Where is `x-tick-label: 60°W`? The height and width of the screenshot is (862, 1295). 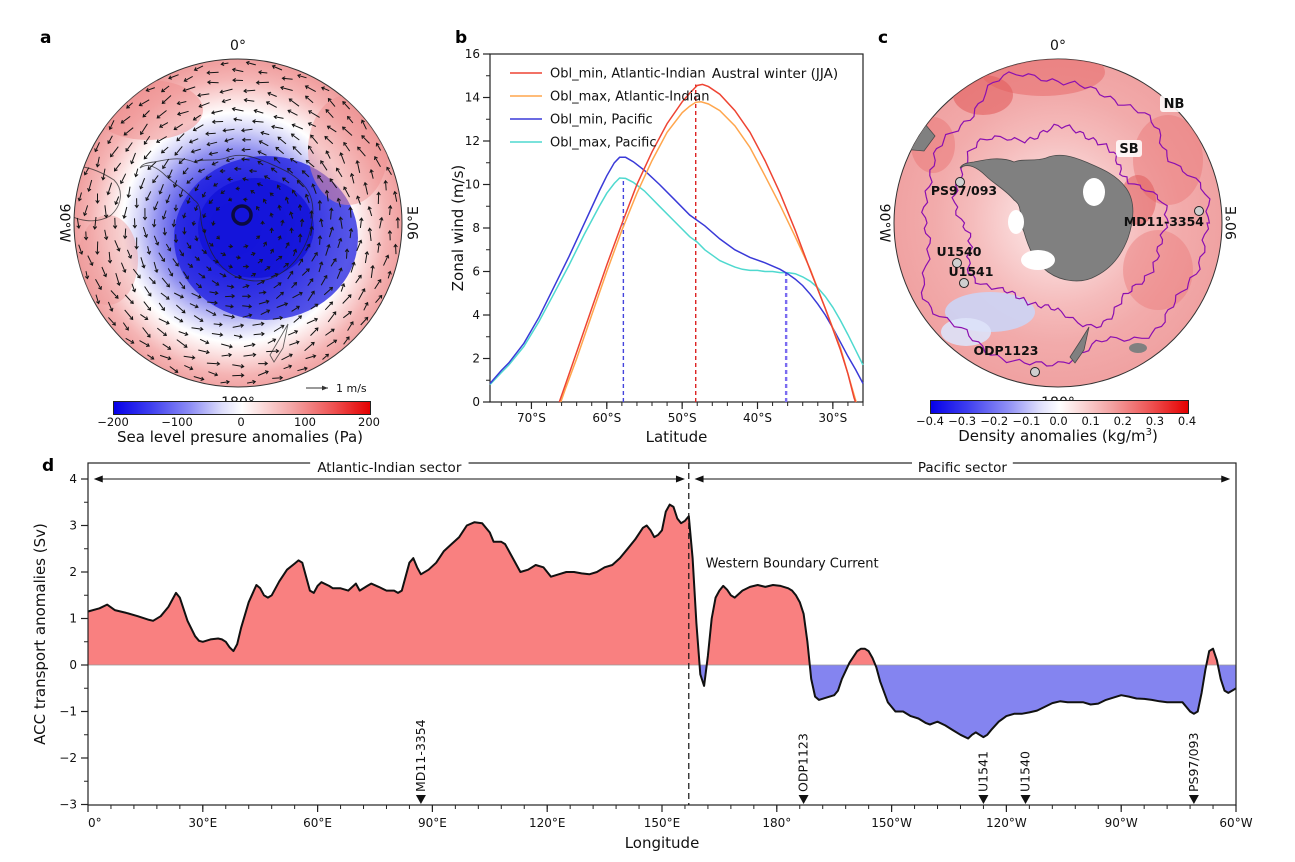
x-tick-label: 60°W is located at coordinates (1235, 823).